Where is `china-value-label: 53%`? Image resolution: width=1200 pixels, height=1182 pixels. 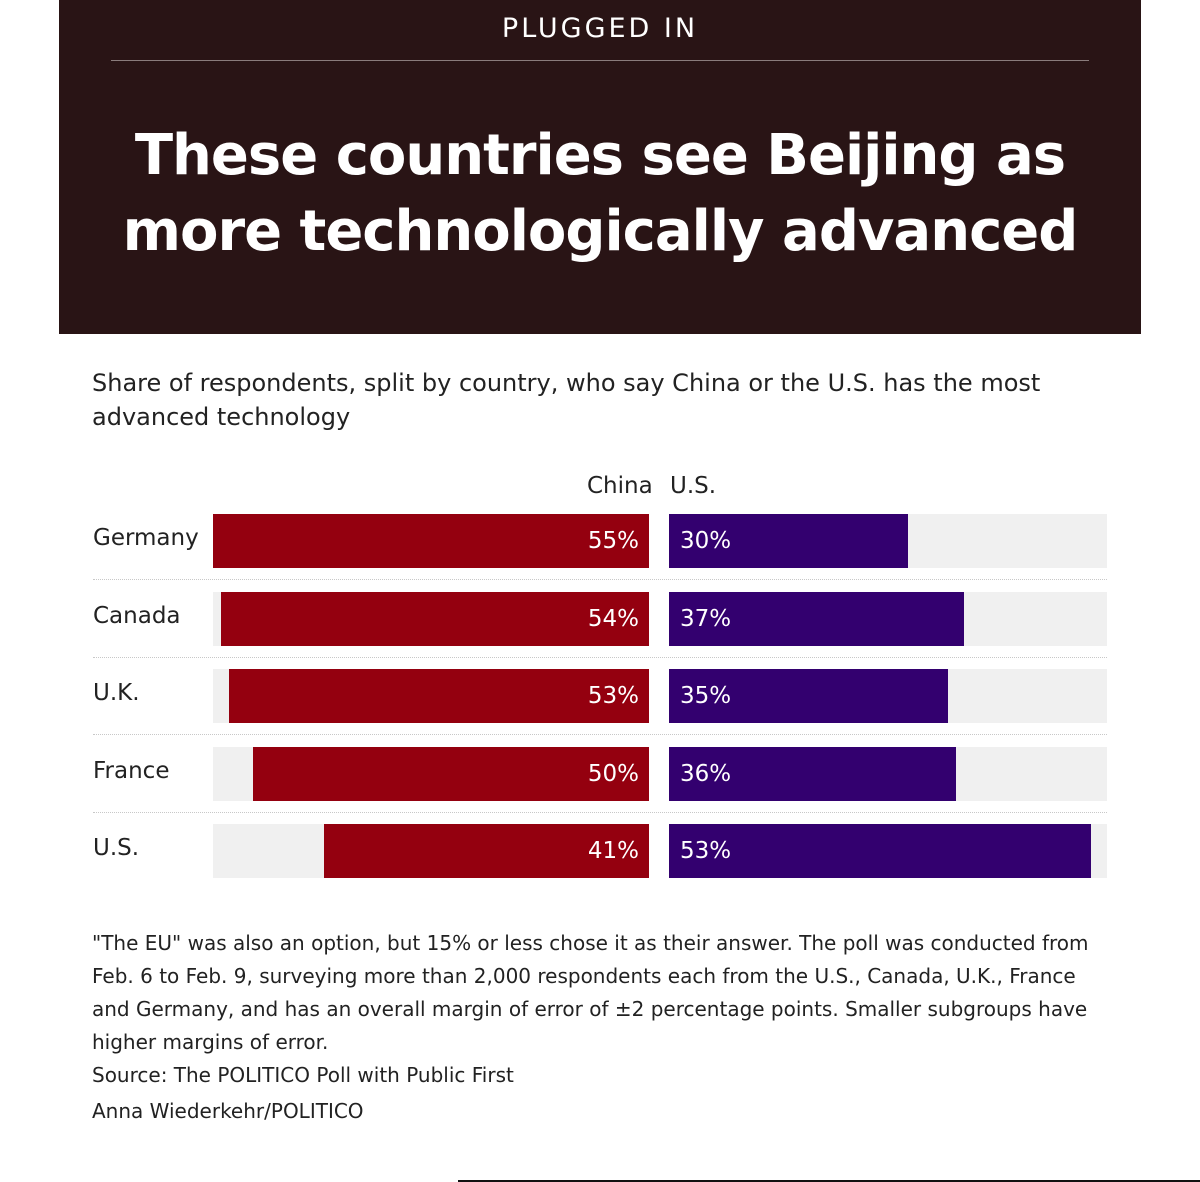
china-value-label: 53% is located at coordinates (613, 696).